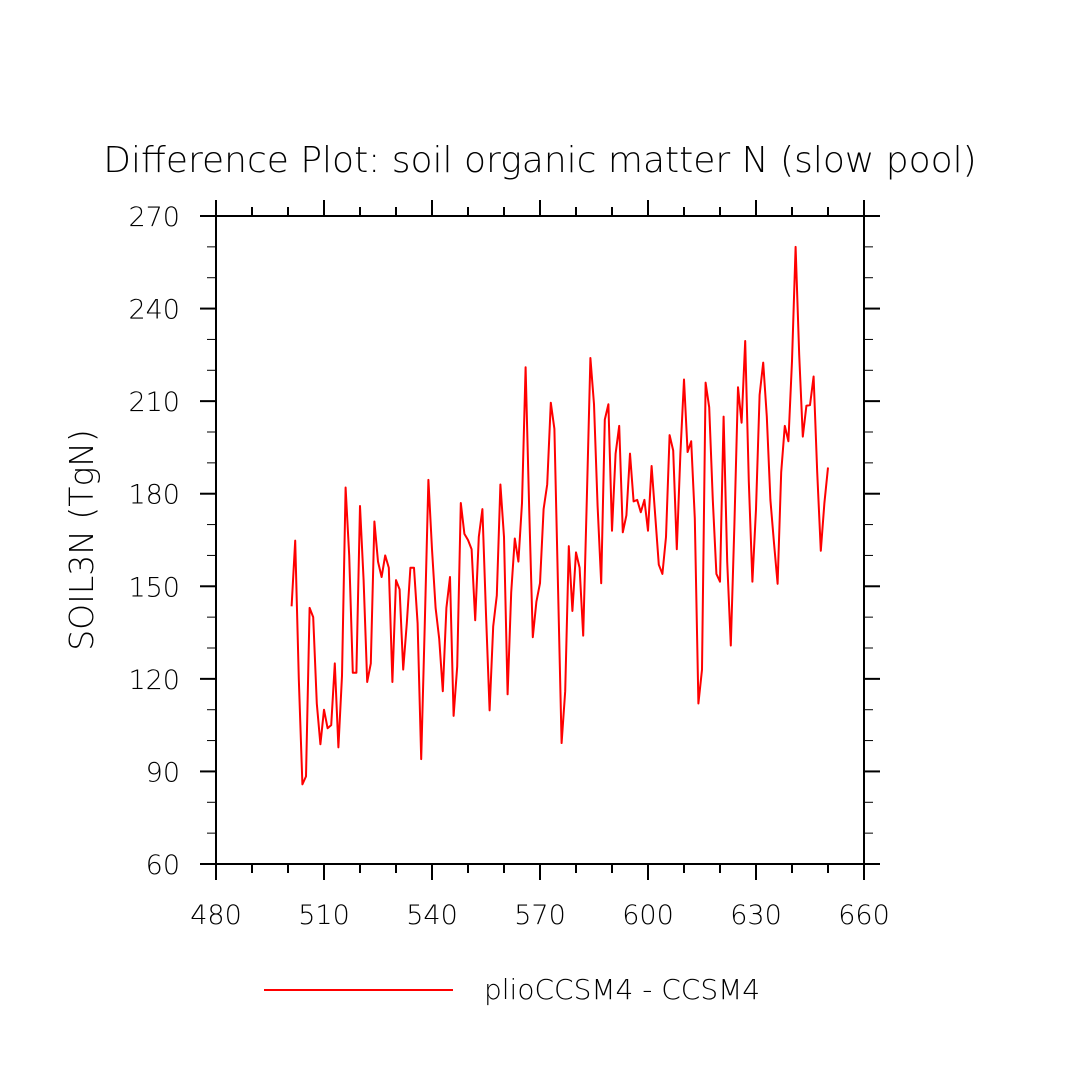 The height and width of the screenshot is (1080, 1080). Describe the element at coordinates (864, 915) in the screenshot. I see `x-tick-label: 660` at that location.